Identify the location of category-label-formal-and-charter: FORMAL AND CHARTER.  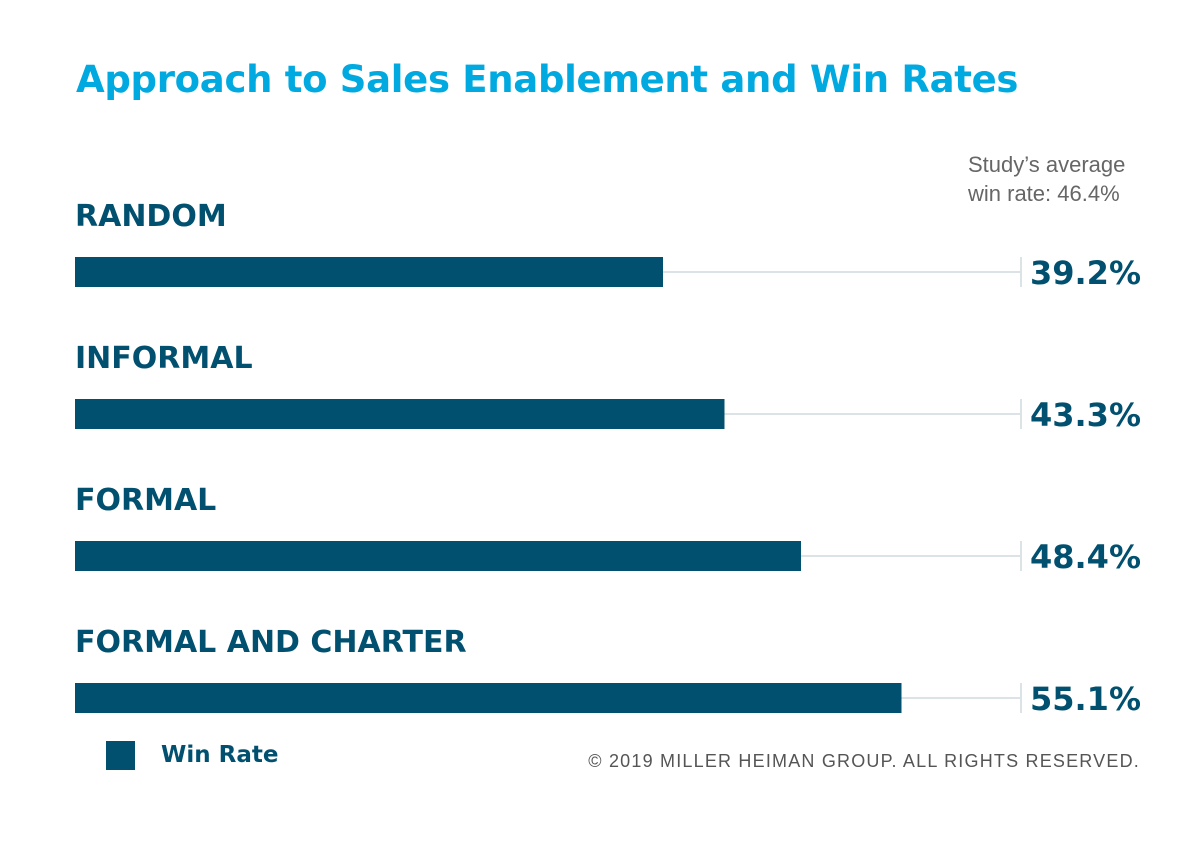
(271, 642).